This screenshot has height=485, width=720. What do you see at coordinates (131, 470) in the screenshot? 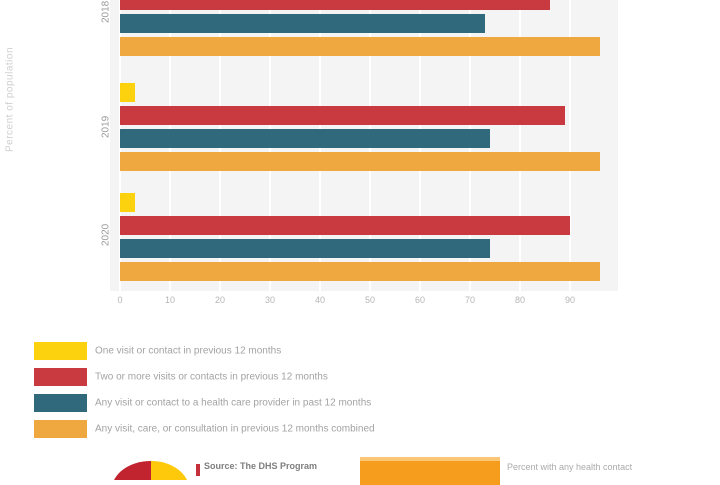
I see `footer-logo-red-arc-icon` at bounding box center [131, 470].